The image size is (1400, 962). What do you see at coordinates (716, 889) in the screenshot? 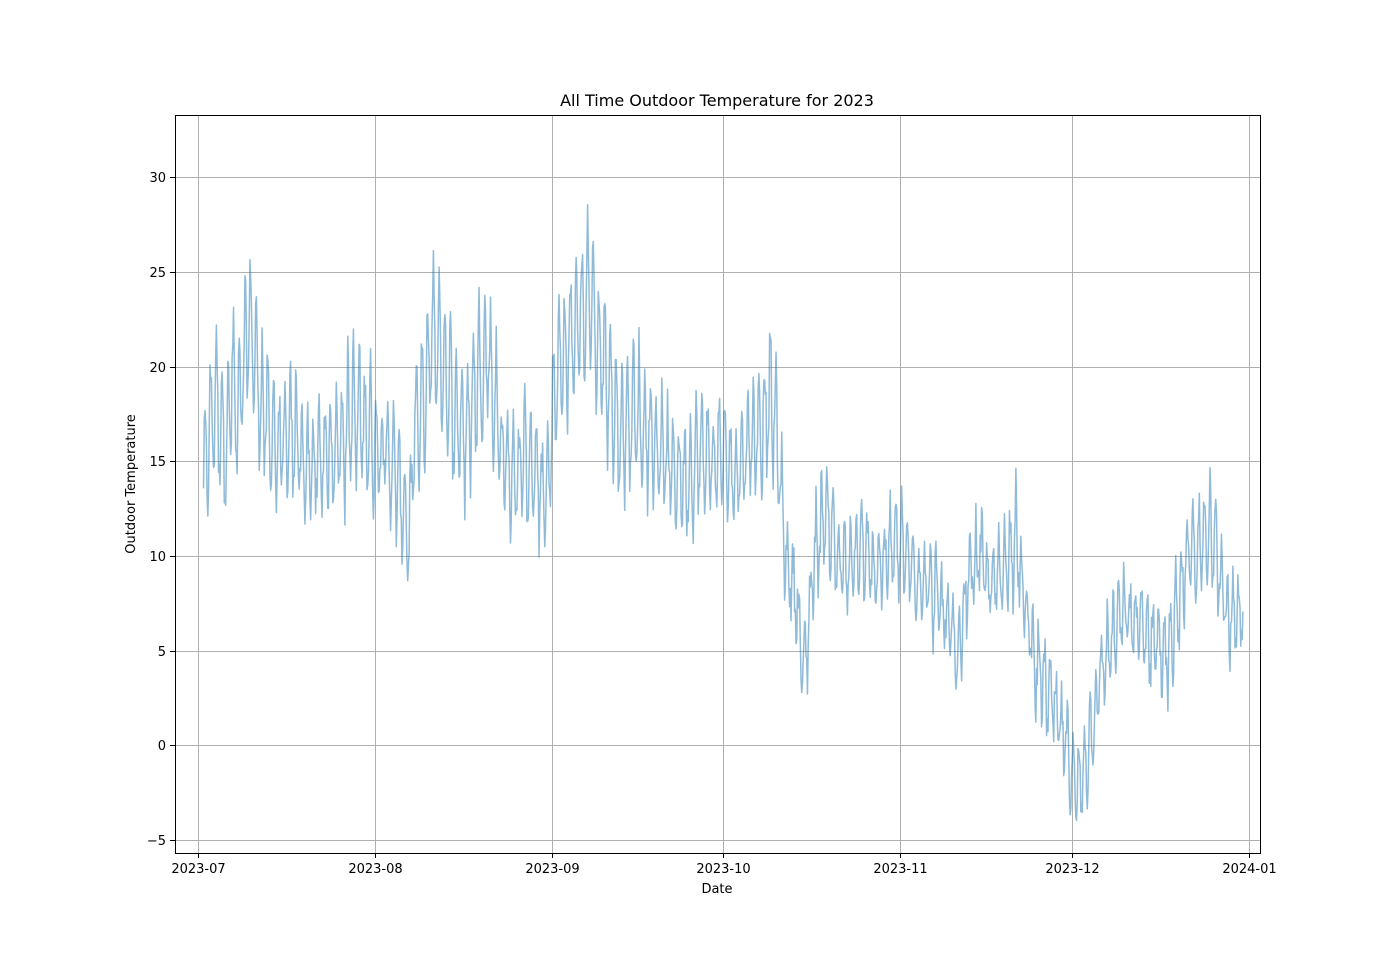
I see `x-axis-label: Date` at bounding box center [716, 889].